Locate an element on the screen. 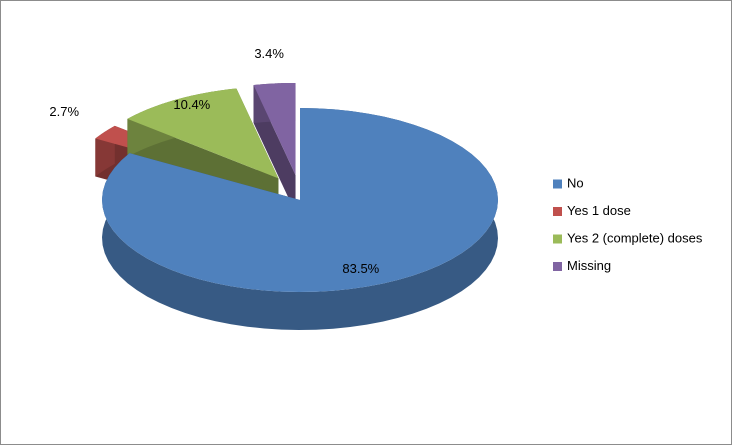  data-label: 83.5% is located at coordinates (360, 268).